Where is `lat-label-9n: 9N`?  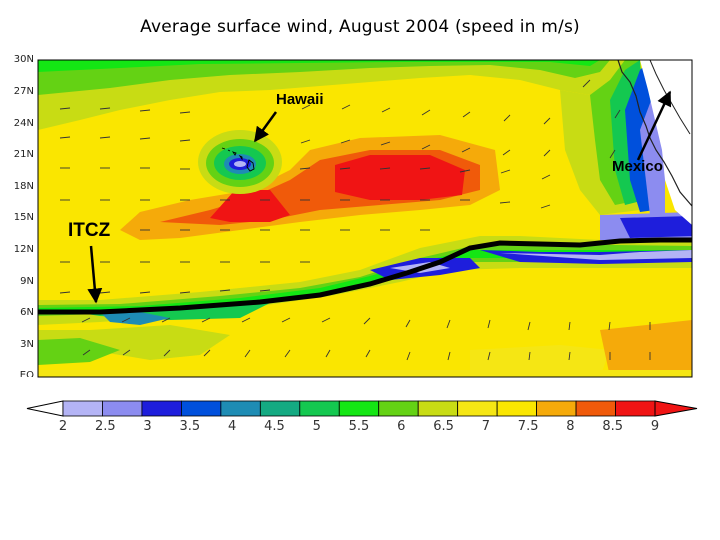 lat-label-9n: 9N is located at coordinates (27, 281).